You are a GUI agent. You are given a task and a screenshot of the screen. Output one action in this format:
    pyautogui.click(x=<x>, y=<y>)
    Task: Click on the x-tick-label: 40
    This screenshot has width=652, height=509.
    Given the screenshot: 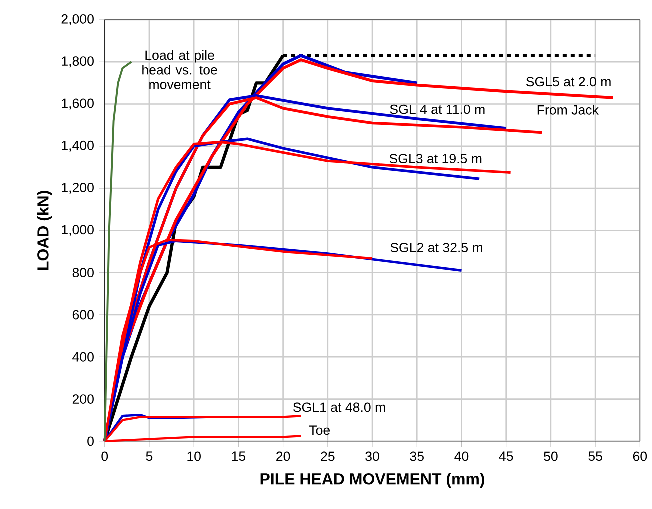 What is the action you would take?
    pyautogui.click(x=461, y=457)
    